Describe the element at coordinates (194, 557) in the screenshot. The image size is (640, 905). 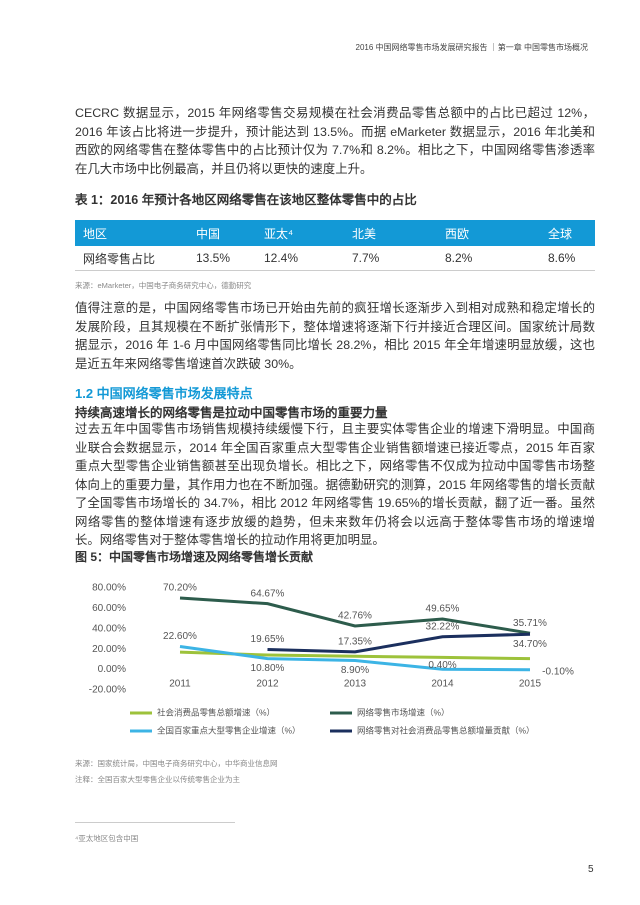
I see `figure-title: 图 5：中国零售市场增速及网络零售增长贡献` at that location.